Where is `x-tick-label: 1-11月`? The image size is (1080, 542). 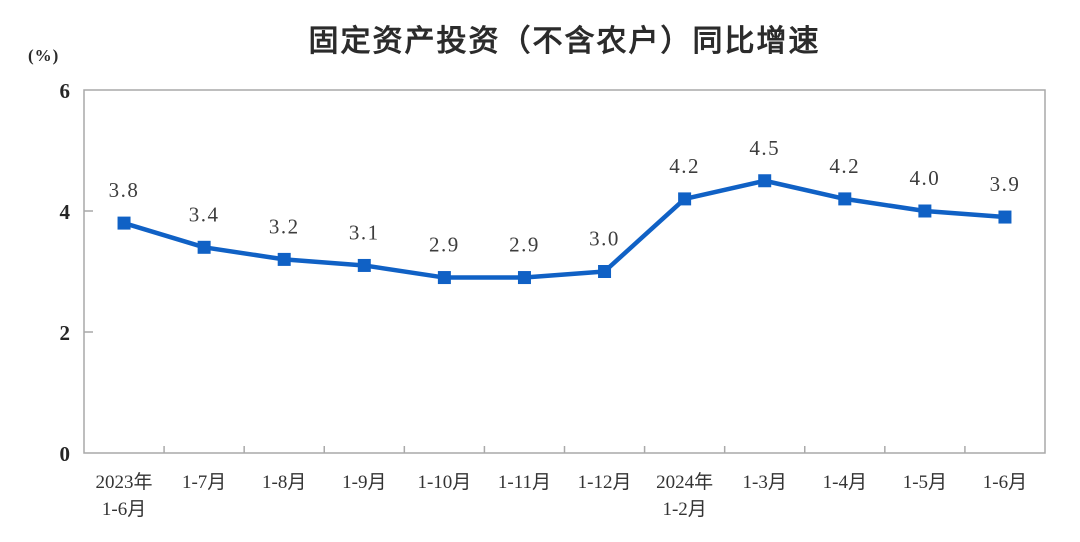 x-tick-label: 1-11月 is located at coordinates (524, 482).